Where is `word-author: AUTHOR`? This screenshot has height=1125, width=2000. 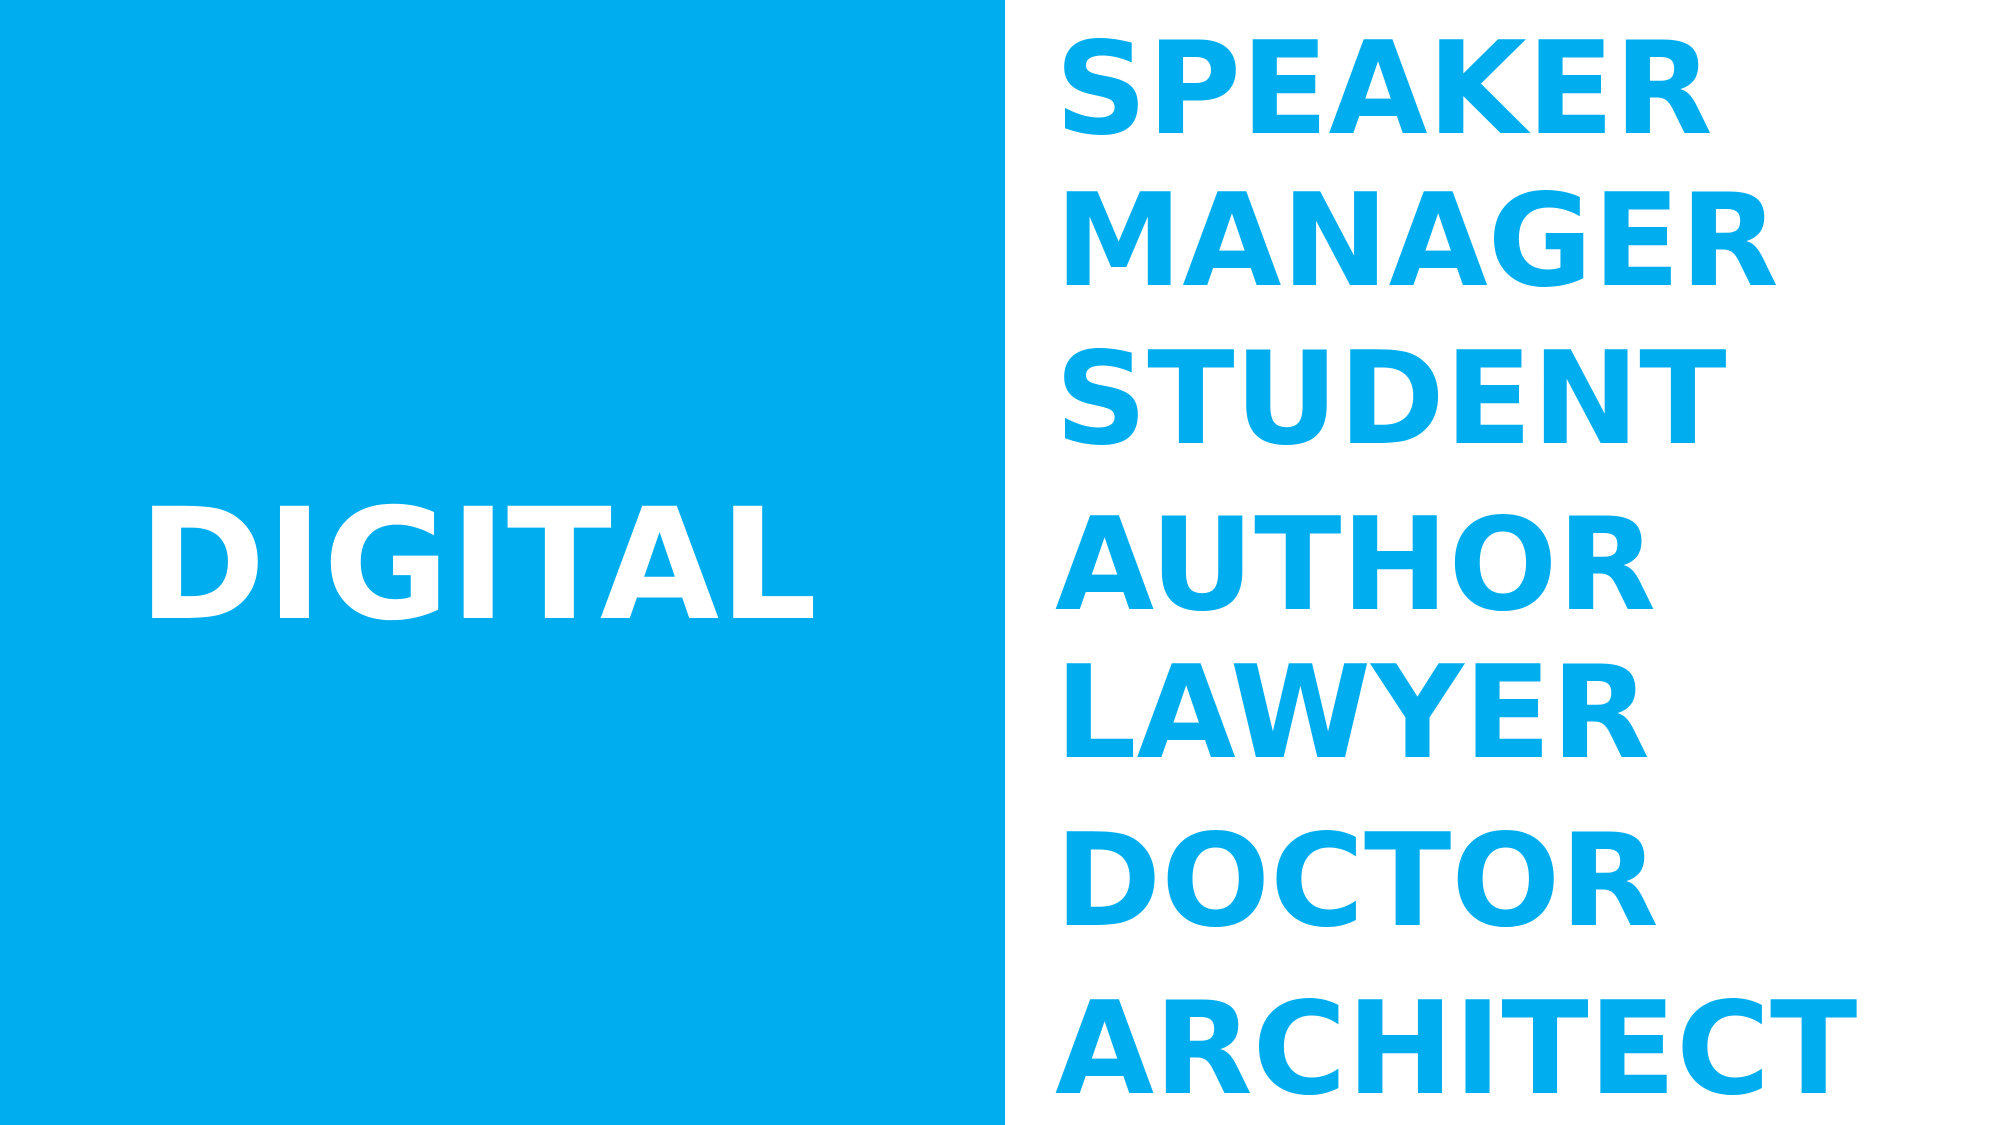
word-author: AUTHOR is located at coordinates (1355, 565).